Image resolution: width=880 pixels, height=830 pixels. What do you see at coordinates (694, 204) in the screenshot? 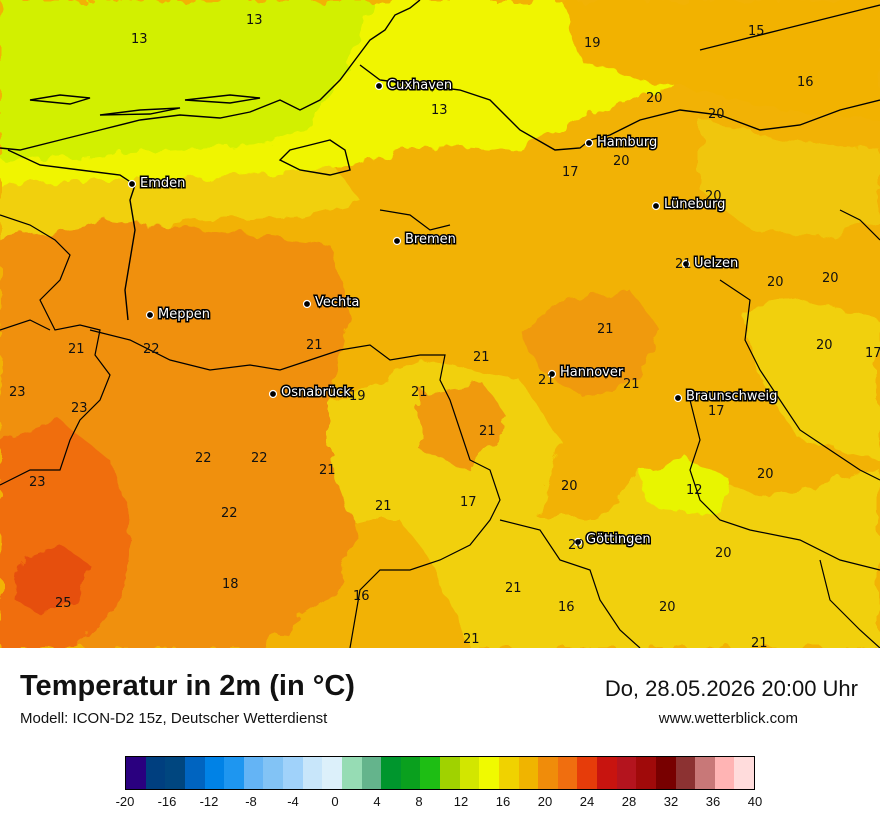
I see `city-label-lueneburg: Lüneburg` at bounding box center [694, 204].